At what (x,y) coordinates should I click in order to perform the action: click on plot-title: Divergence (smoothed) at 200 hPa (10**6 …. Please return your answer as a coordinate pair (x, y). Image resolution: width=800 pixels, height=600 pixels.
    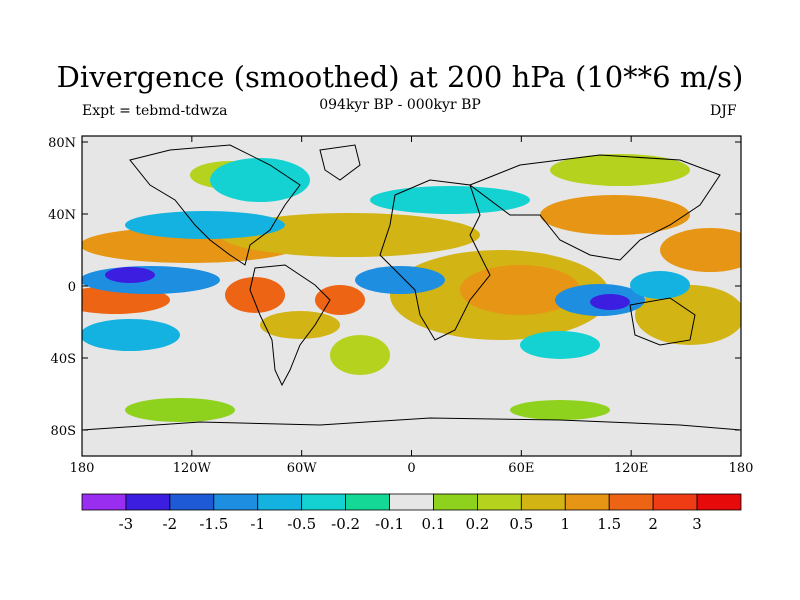
    Looking at the image, I should click on (400, 77).